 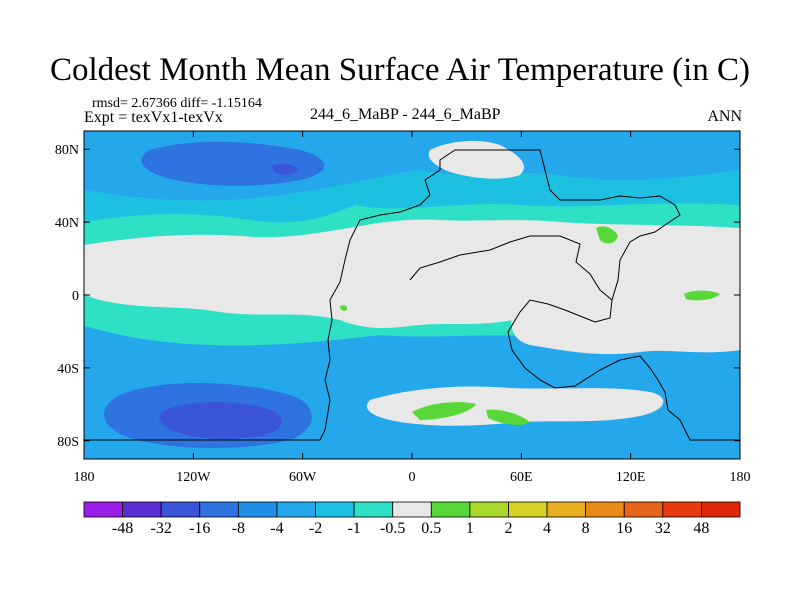 I want to click on continent-inner-outline, so click(x=511, y=268).